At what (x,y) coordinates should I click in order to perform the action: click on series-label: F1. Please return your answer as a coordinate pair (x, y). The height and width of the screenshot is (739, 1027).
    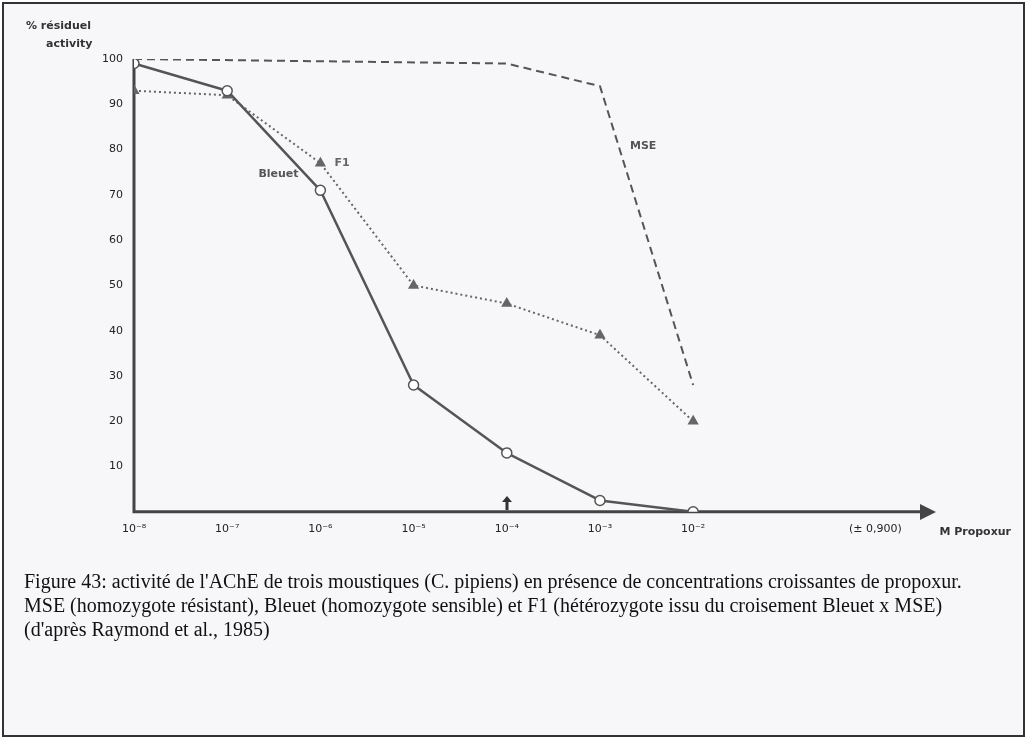
    Looking at the image, I should click on (342, 162).